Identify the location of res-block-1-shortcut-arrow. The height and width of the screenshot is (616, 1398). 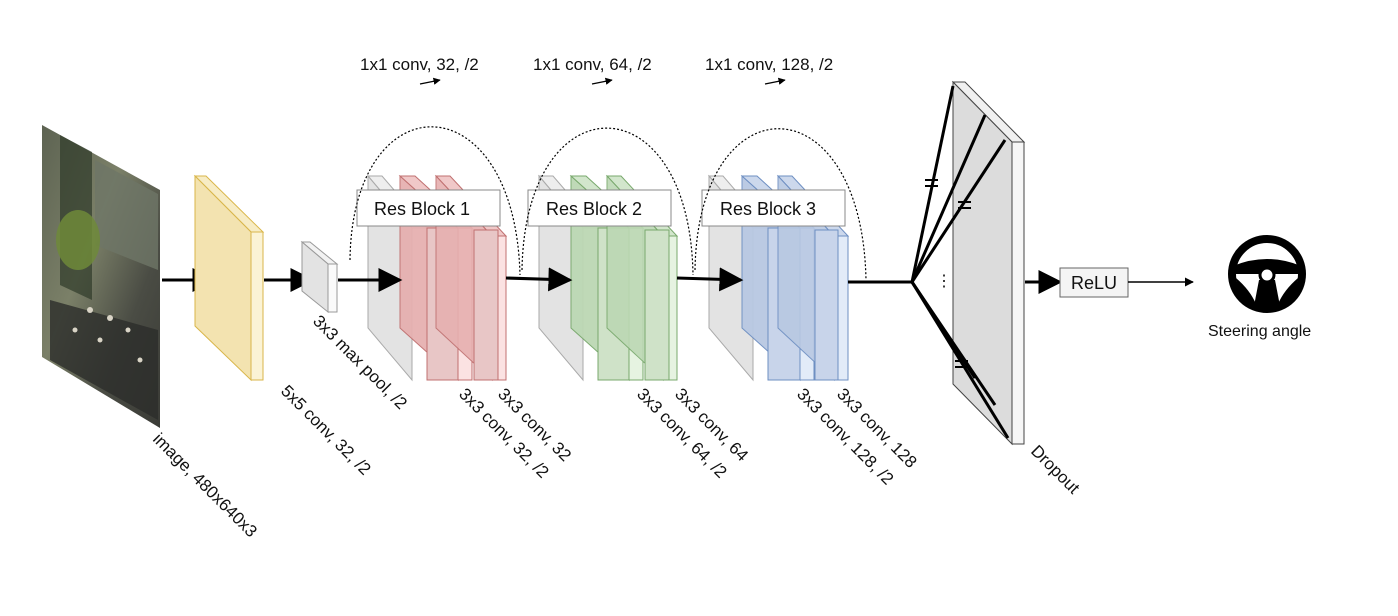
(435, 201).